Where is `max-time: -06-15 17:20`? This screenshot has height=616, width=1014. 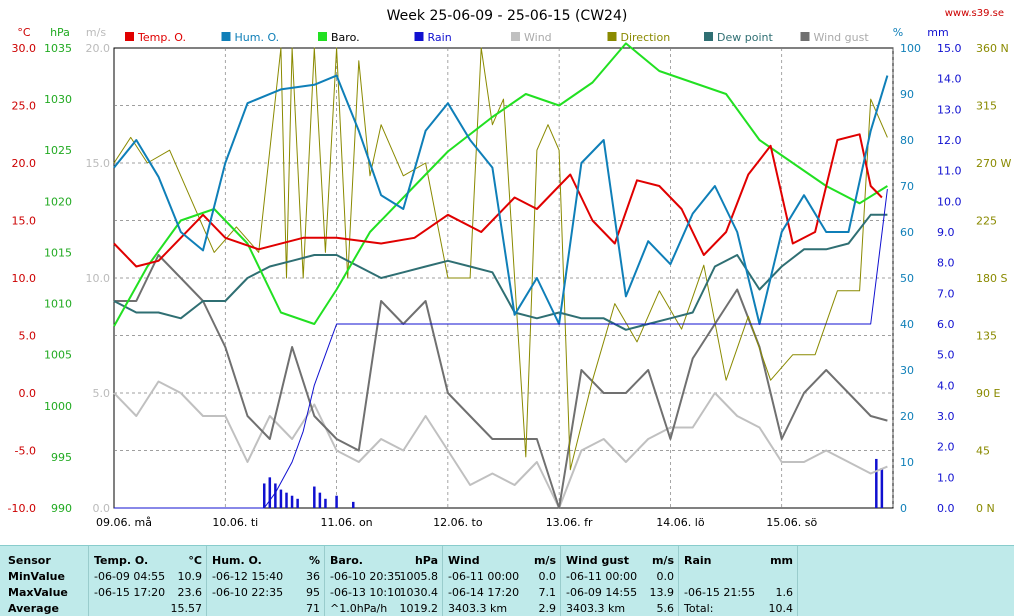
max-time: -06-15 17:20 is located at coordinates (130, 592).